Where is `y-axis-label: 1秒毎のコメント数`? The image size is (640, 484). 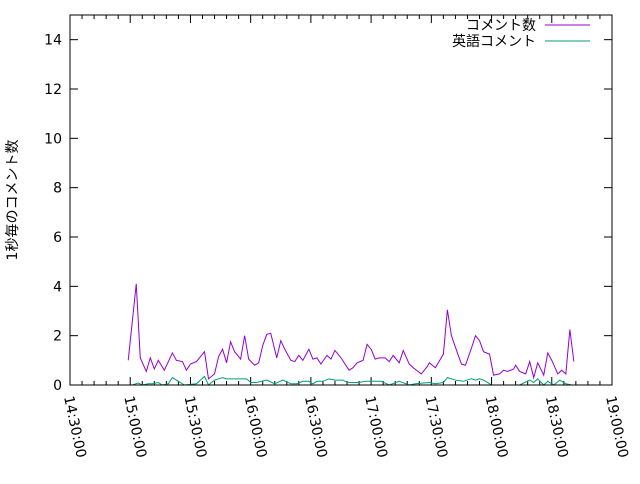
y-axis-label: 1秒毎のコメント数 is located at coordinates (13, 200).